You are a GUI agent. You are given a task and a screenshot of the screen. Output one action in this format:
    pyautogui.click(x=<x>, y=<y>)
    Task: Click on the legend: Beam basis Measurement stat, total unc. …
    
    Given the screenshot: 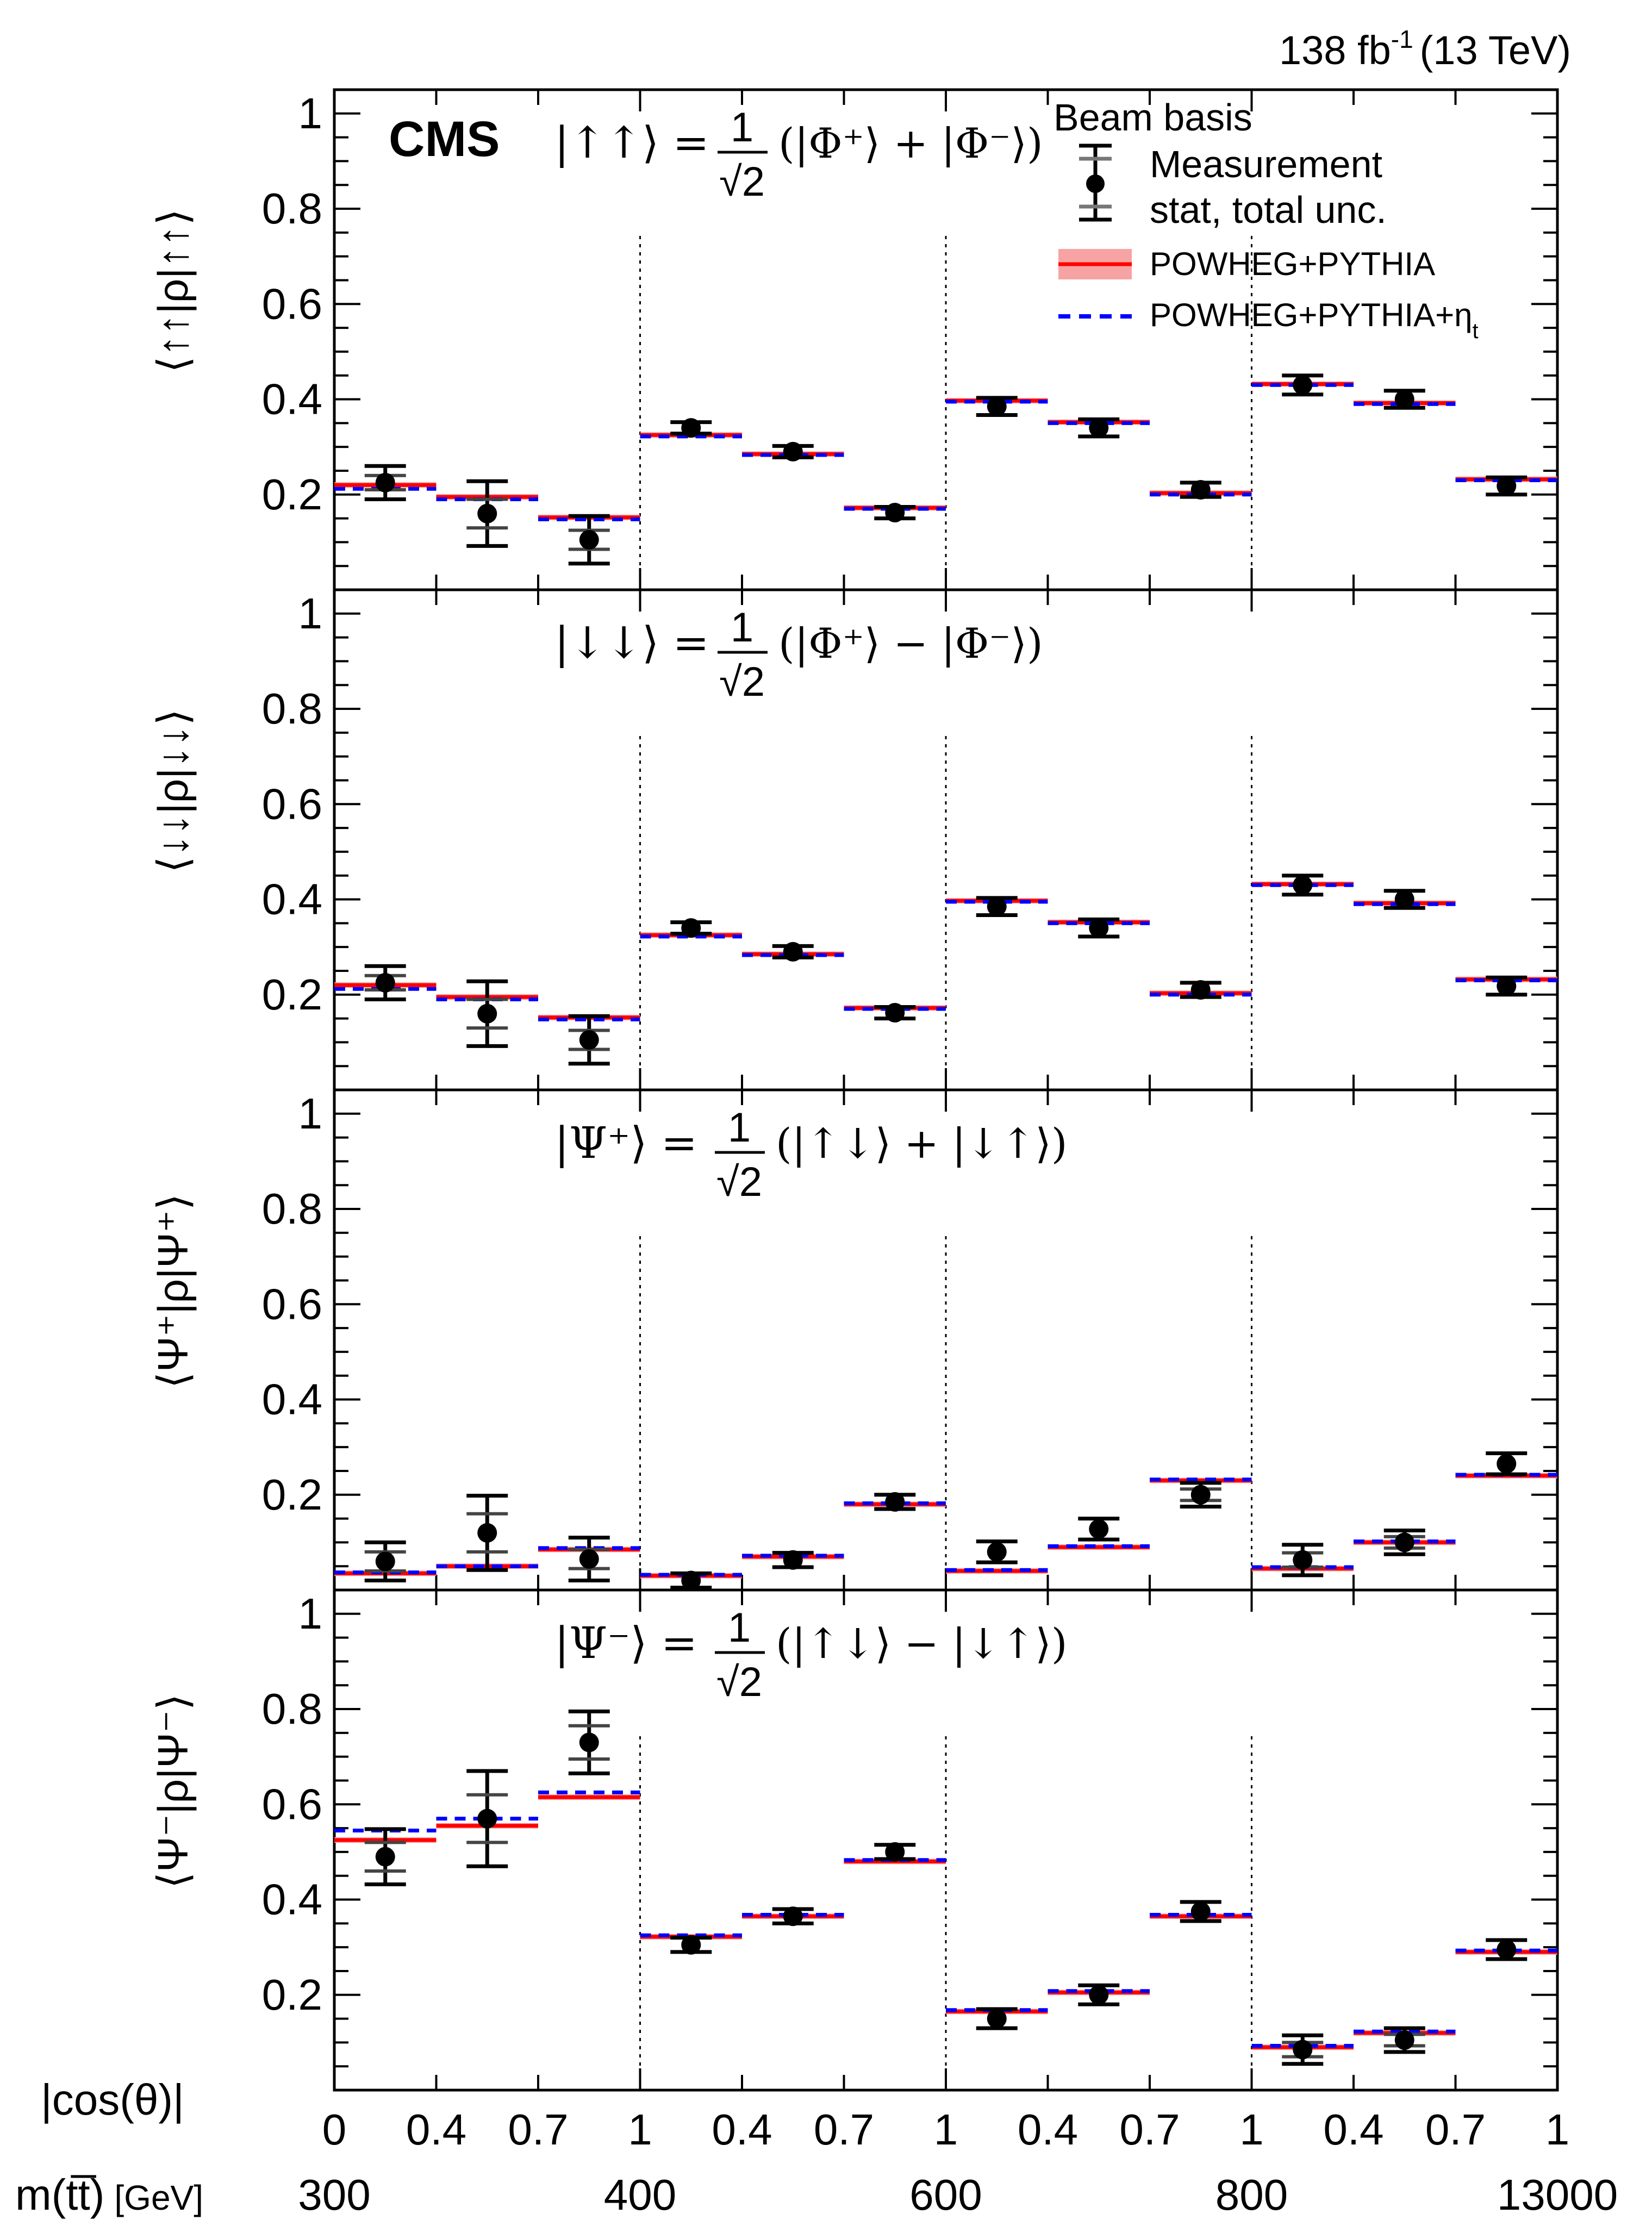 What is the action you would take?
    pyautogui.click(x=1266, y=219)
    